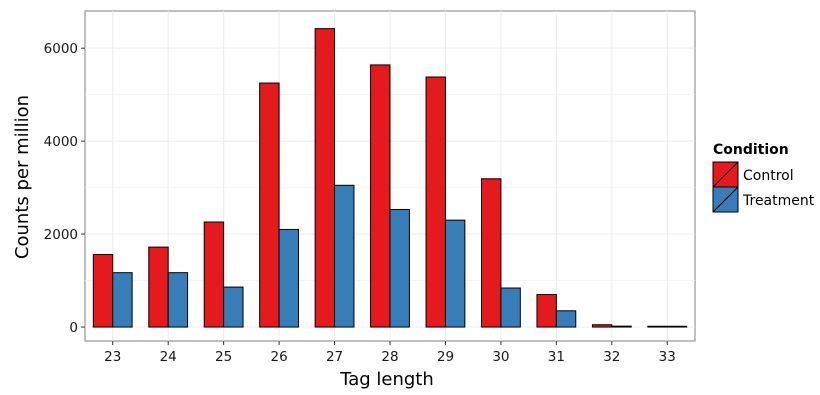 This screenshot has height=395, width=820. What do you see at coordinates (445, 357) in the screenshot?
I see `x-tick-label: 29` at bounding box center [445, 357].